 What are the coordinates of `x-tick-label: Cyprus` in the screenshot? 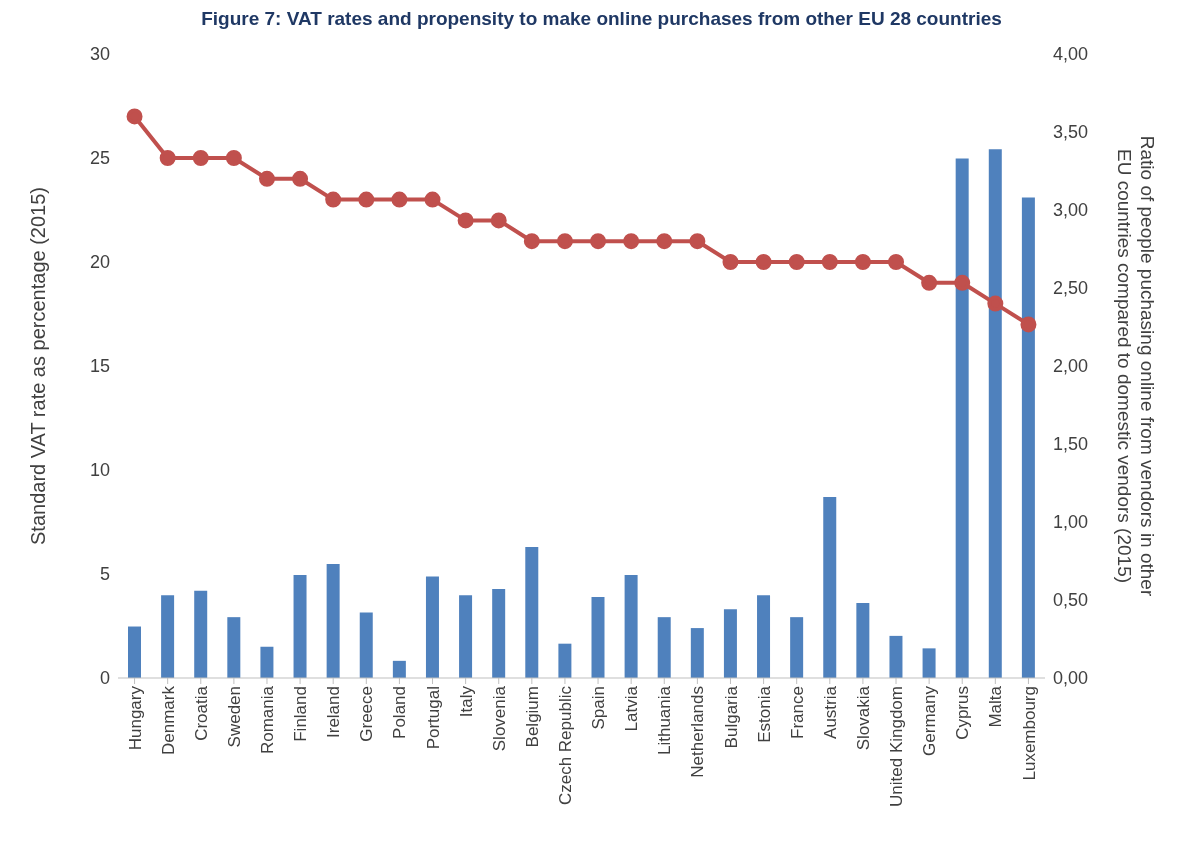 It's located at (963, 713).